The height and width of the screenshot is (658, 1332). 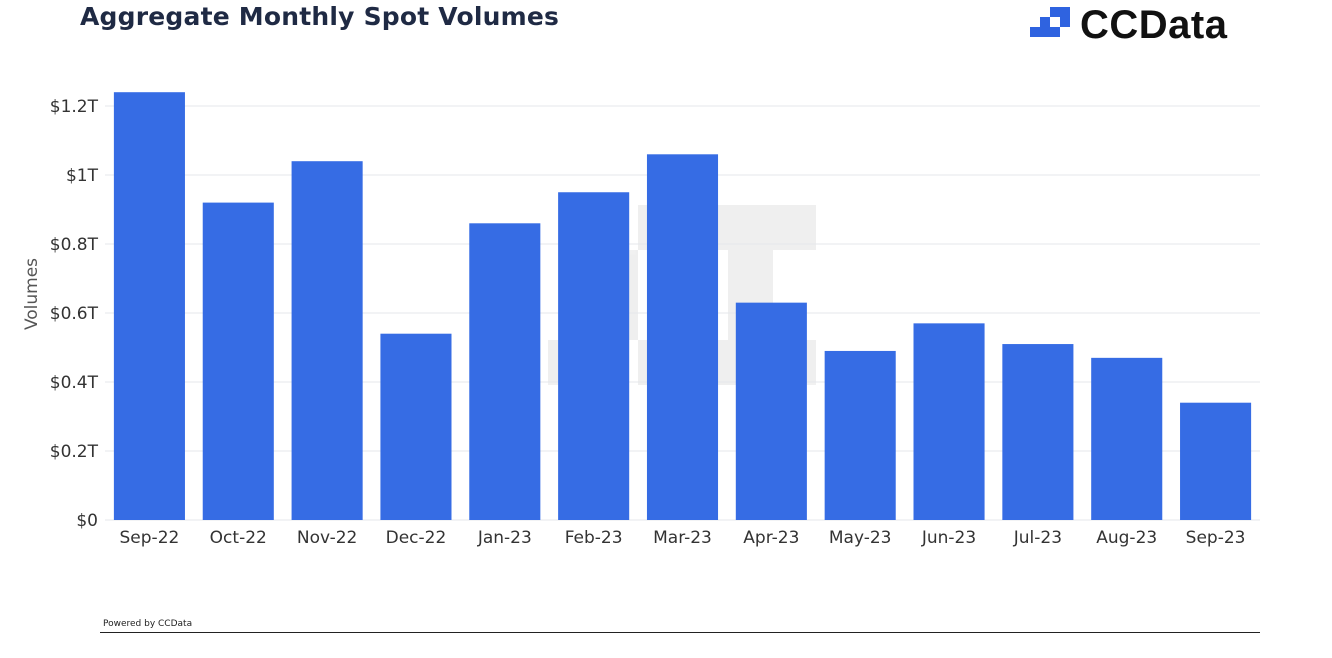 I want to click on x-tick-label: Dec-22, so click(x=416, y=538).